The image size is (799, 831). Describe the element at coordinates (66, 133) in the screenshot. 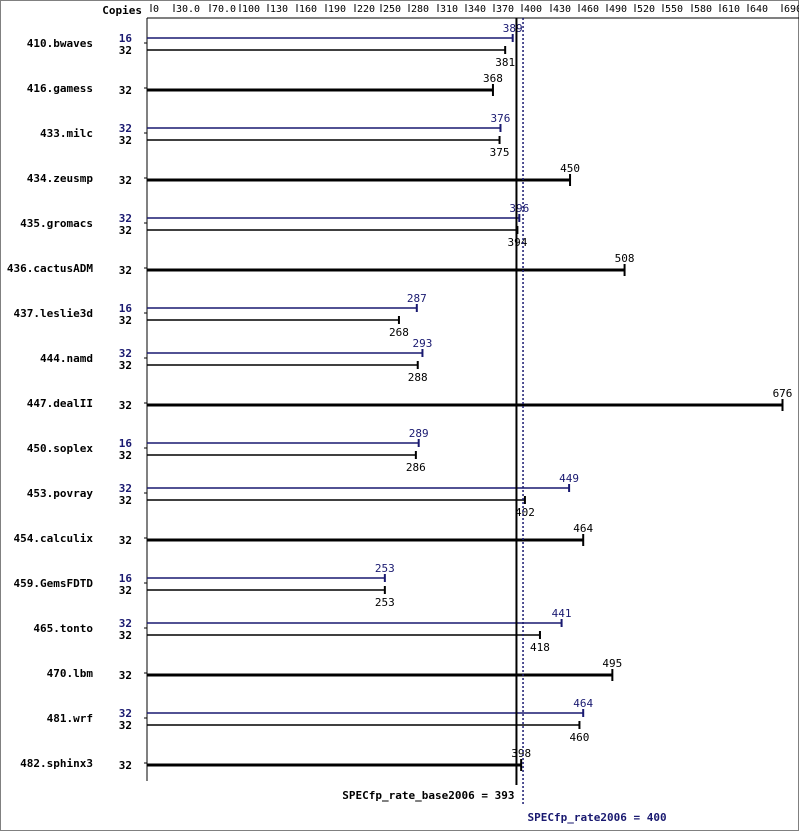

I see `benchmark-name: 433.milc` at that location.